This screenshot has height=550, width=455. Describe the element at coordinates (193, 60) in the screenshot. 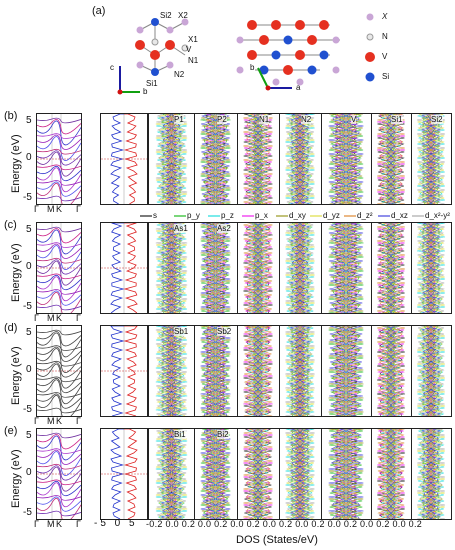

I see `atom-label-n1: N1` at that location.